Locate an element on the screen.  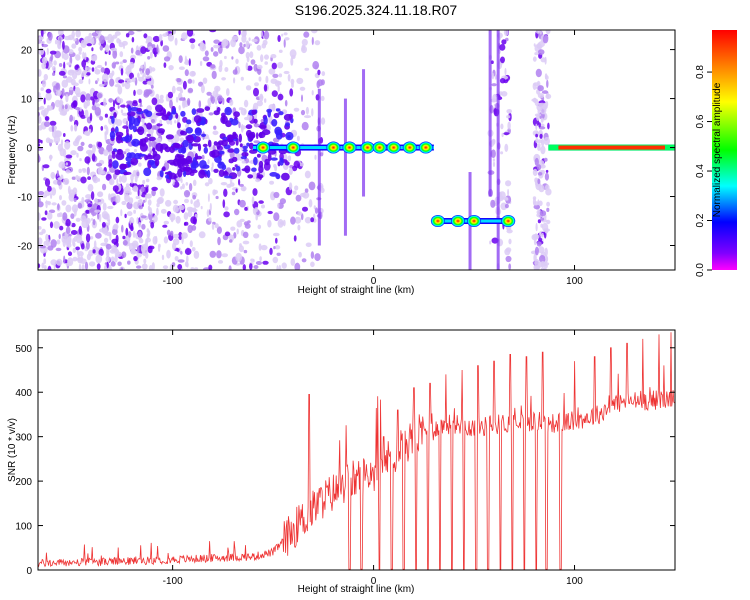
snr-ylabel: SNR (10 * v/v) is located at coordinates (12, 450).